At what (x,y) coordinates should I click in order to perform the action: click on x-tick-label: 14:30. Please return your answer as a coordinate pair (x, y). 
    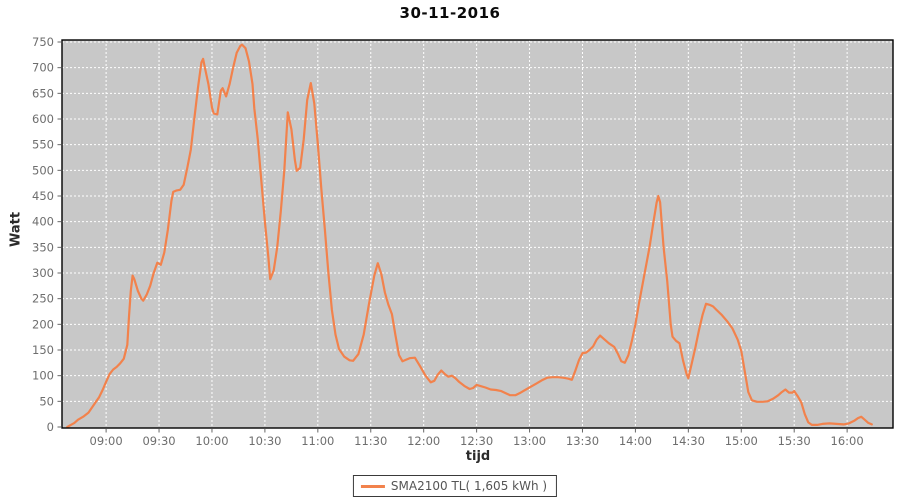
    Looking at the image, I should click on (688, 441).